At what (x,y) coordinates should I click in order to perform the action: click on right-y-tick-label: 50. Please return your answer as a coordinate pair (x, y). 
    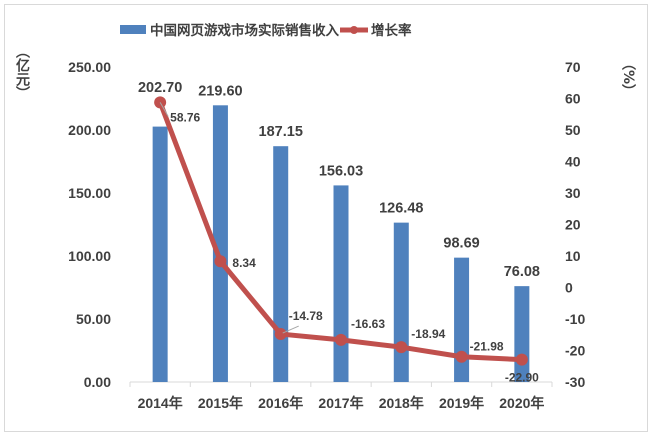
    Looking at the image, I should click on (573, 130).